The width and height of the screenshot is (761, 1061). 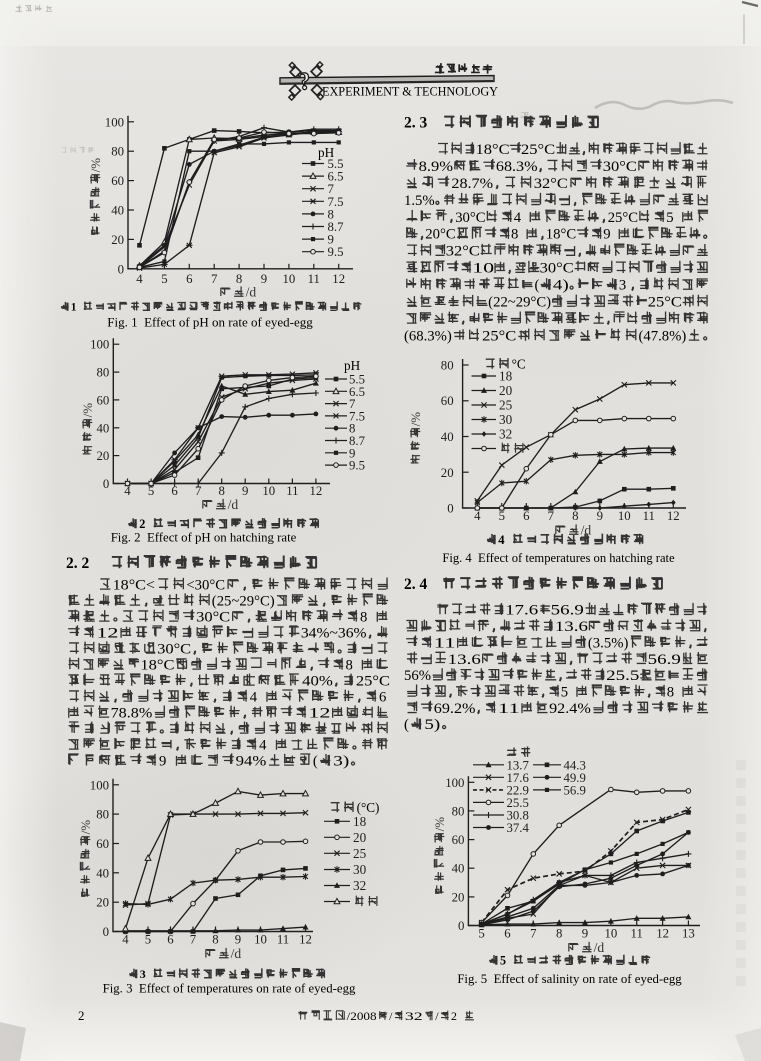 What do you see at coordinates (341, 762) in the screenshot?
I see `svg-text: 3)` at bounding box center [341, 762].